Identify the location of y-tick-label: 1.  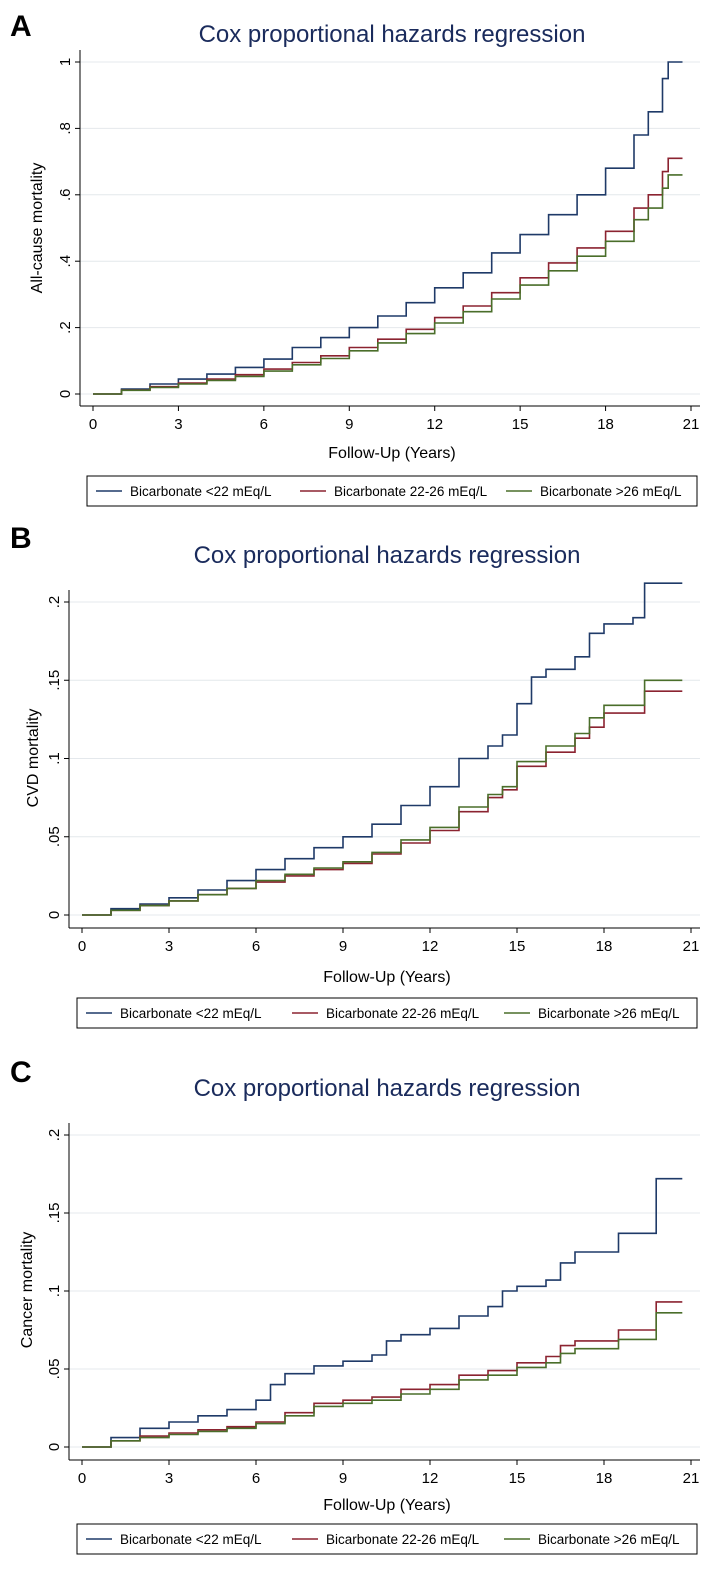
(65, 62).